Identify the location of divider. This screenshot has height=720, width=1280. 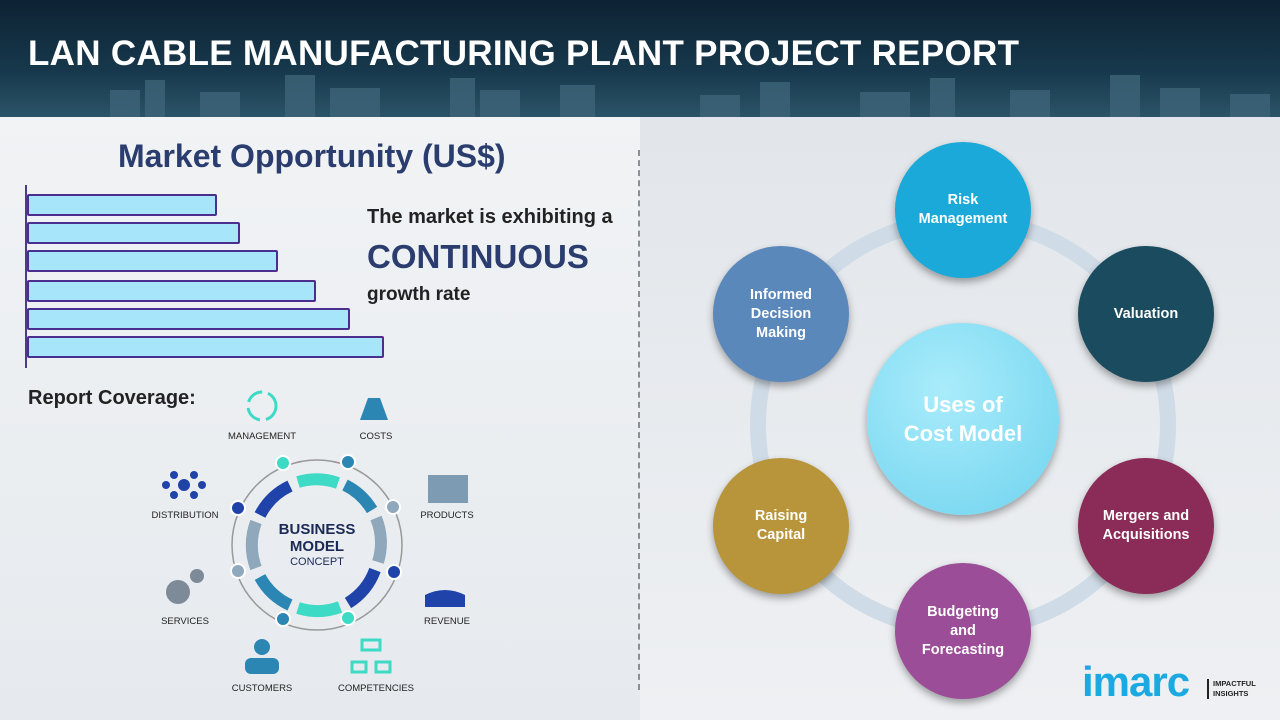
(639, 420).